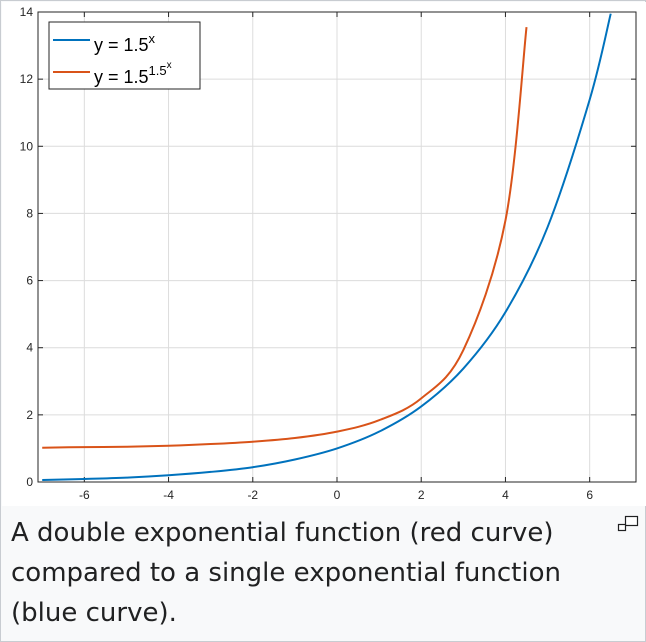 The height and width of the screenshot is (642, 646). Describe the element at coordinates (124, 55) in the screenshot. I see `legend-box` at that location.